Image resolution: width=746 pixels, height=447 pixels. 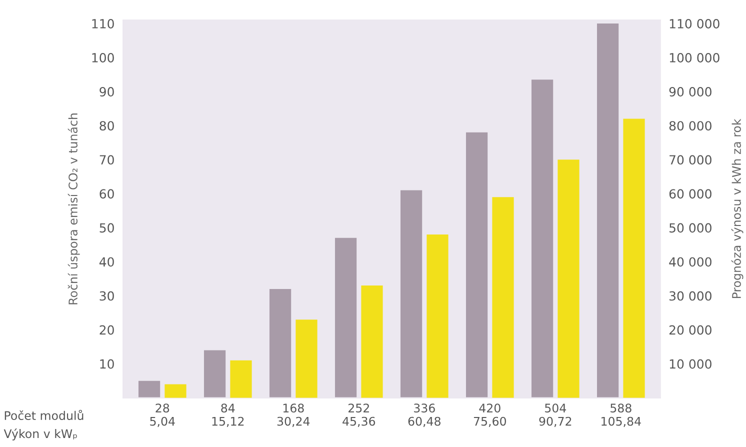 I want to click on y-tick-label: 20, so click(x=107, y=330).